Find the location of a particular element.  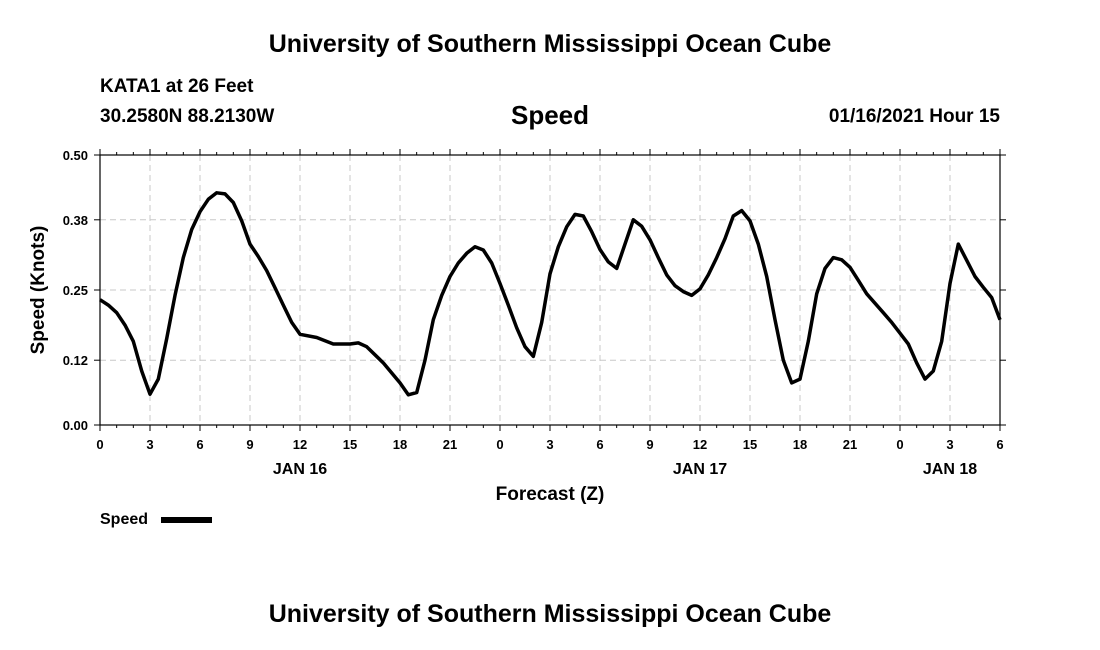

legend: Speed is located at coordinates (156, 519).